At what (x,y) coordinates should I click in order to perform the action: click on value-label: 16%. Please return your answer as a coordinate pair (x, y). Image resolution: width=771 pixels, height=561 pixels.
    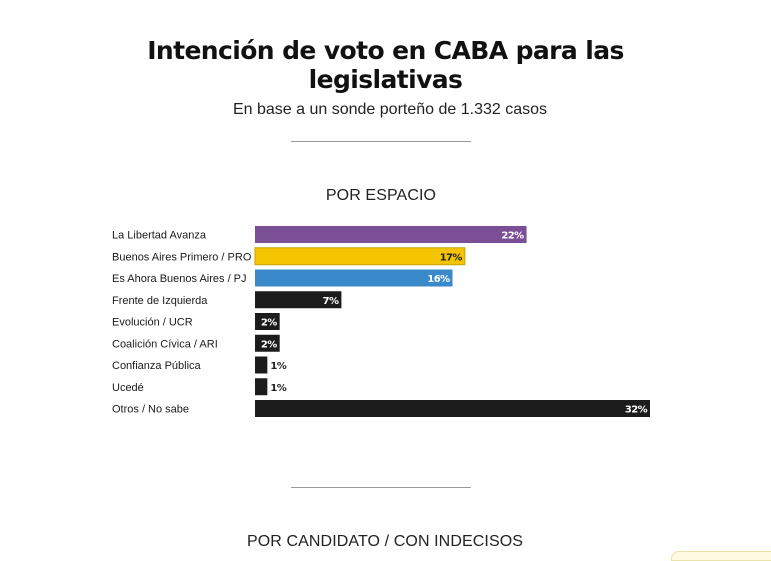
    Looking at the image, I should click on (438, 279).